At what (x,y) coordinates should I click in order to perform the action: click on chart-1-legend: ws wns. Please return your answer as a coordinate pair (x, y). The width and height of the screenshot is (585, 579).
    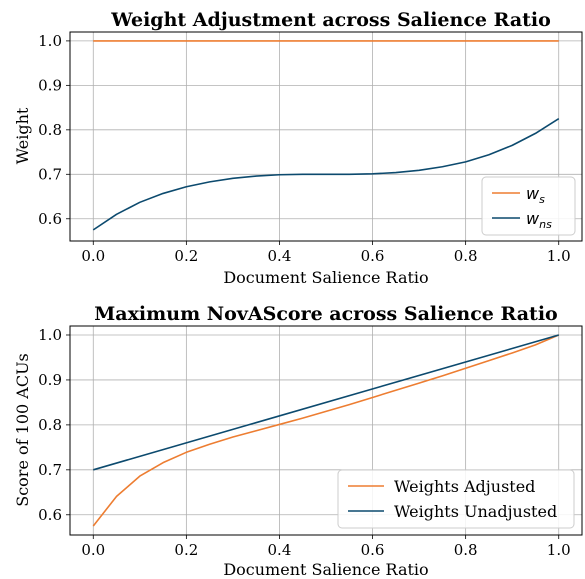
    Looking at the image, I should click on (528, 206).